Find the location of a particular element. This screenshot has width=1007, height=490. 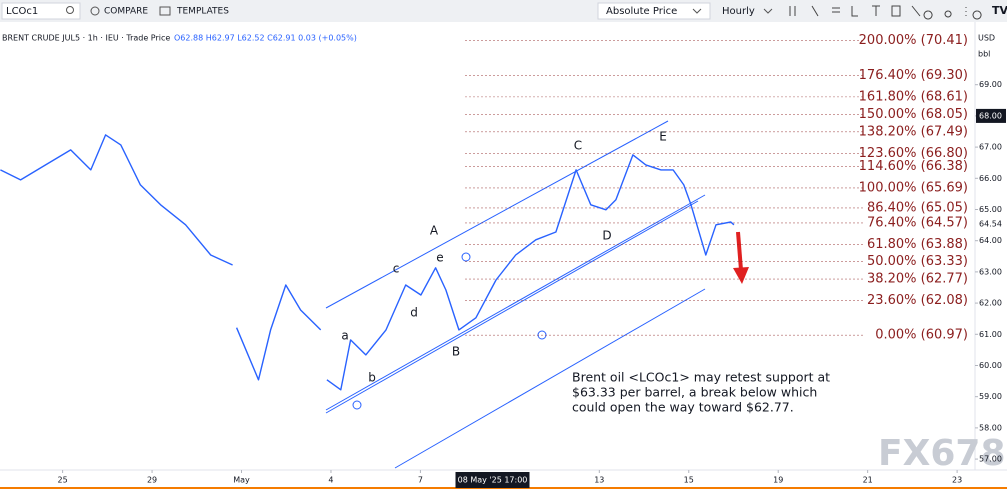

watermark: FX678 is located at coordinates (942, 453).